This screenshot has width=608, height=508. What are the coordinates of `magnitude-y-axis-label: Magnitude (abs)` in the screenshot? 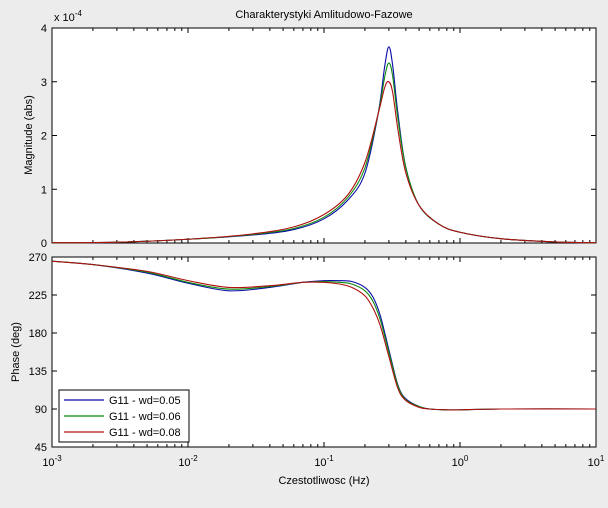 It's located at (29, 135).